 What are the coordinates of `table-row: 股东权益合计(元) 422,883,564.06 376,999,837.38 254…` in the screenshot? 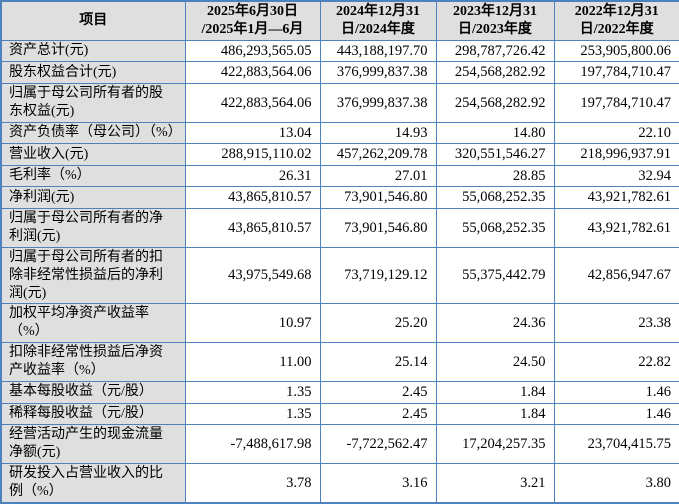 It's located at (339, 72).